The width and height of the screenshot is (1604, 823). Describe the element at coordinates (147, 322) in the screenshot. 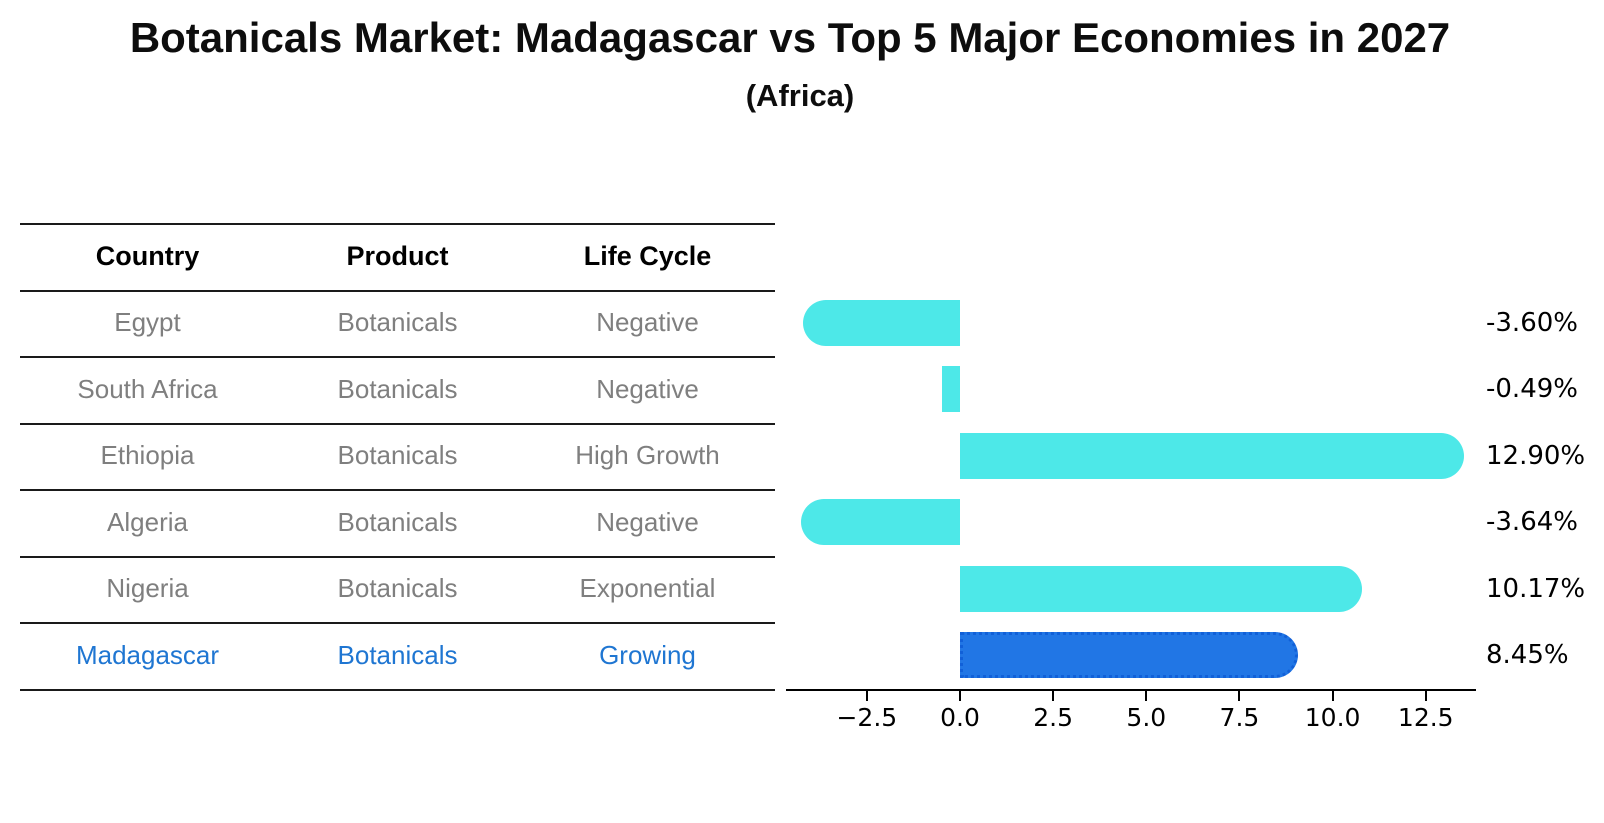

I see `table-cell-country: Egypt` at that location.